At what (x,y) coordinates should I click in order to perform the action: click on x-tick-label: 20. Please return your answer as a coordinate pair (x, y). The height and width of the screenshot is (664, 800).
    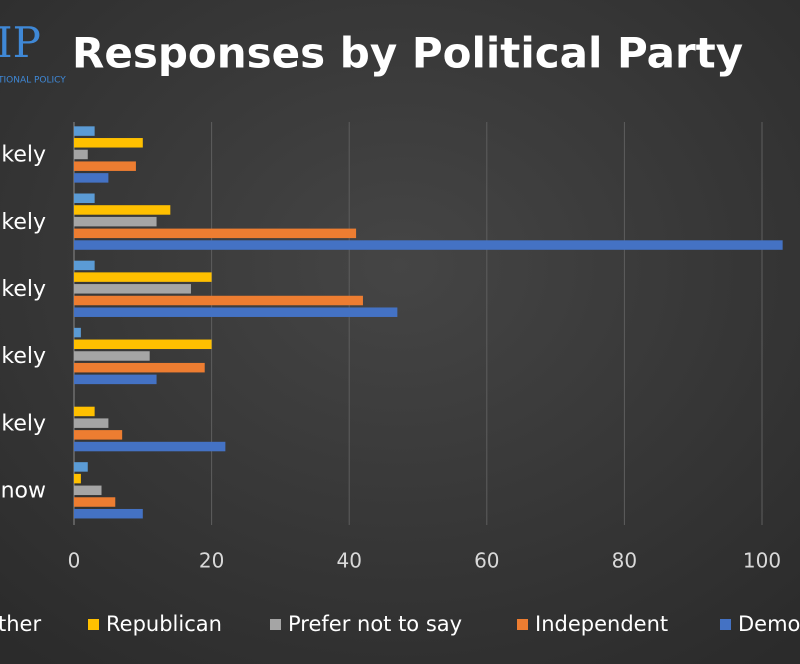
    Looking at the image, I should click on (211, 561).